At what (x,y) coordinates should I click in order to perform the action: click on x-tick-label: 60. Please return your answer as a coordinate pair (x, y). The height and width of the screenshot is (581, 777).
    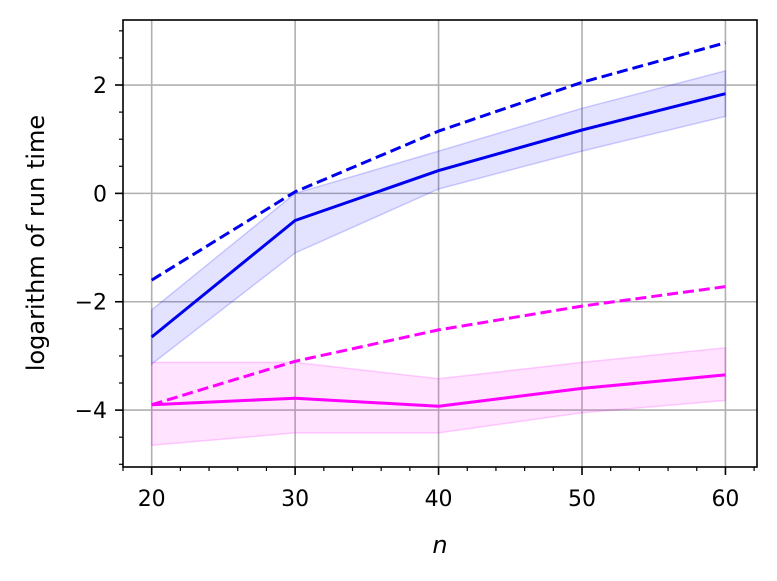
    Looking at the image, I should click on (725, 499).